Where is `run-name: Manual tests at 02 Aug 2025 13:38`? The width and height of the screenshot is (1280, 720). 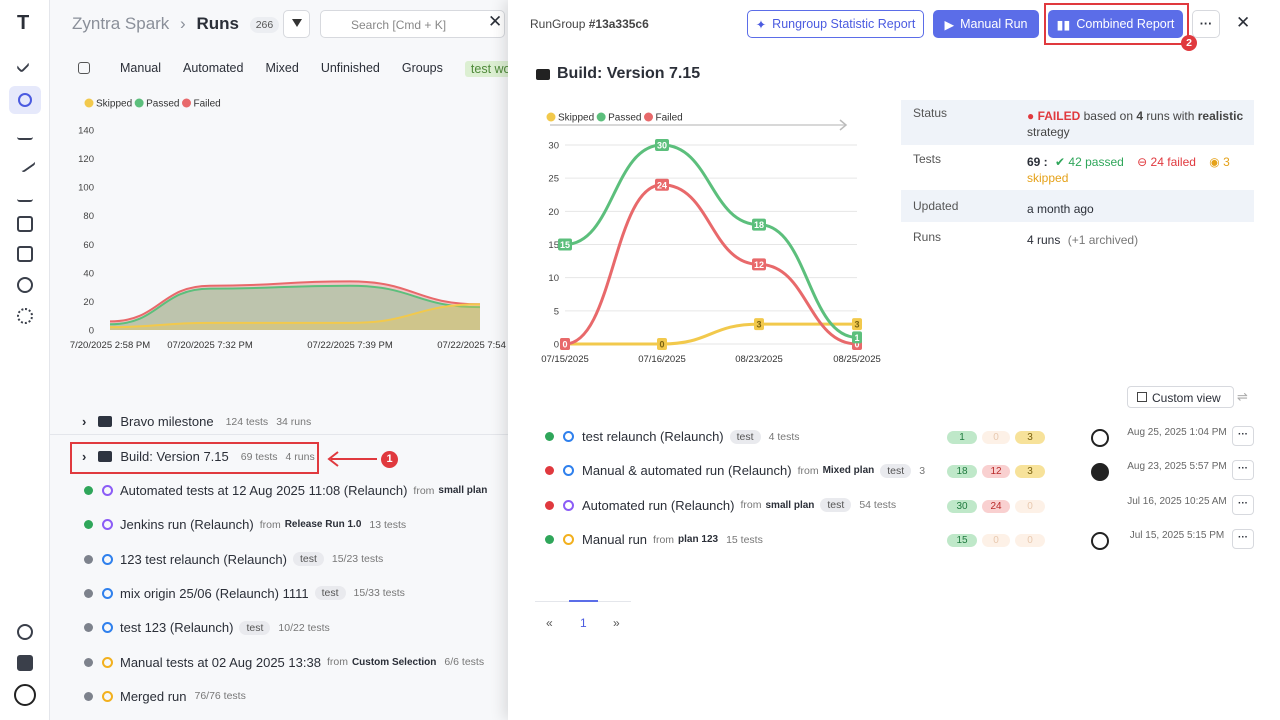
run-name: Manual tests at 02 Aug 2025 13:38 is located at coordinates (220, 662).